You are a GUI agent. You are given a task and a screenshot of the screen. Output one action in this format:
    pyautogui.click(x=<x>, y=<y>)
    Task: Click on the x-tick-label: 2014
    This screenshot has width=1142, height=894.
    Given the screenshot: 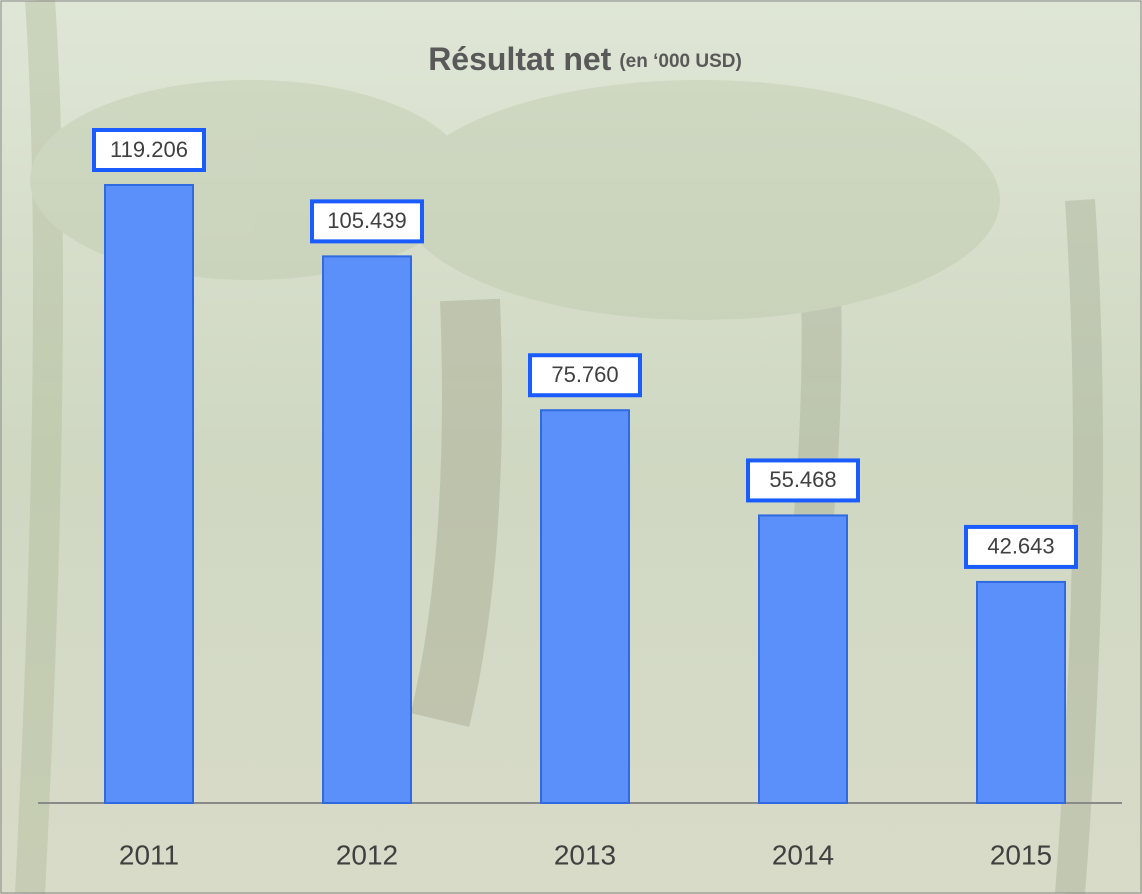 What is the action you would take?
    pyautogui.click(x=803, y=854)
    